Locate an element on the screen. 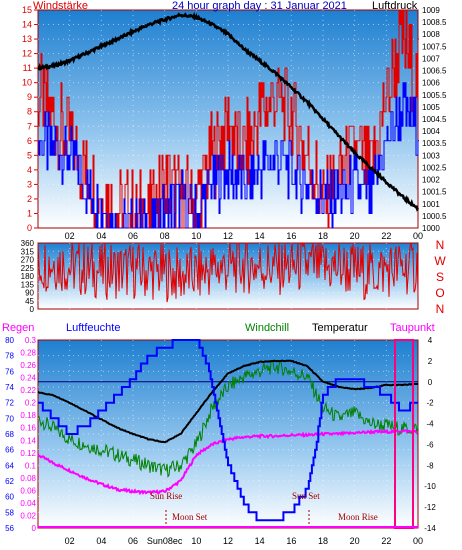 The width and height of the screenshot is (462, 550). wind-tick-label: 8 is located at coordinates (29, 112).